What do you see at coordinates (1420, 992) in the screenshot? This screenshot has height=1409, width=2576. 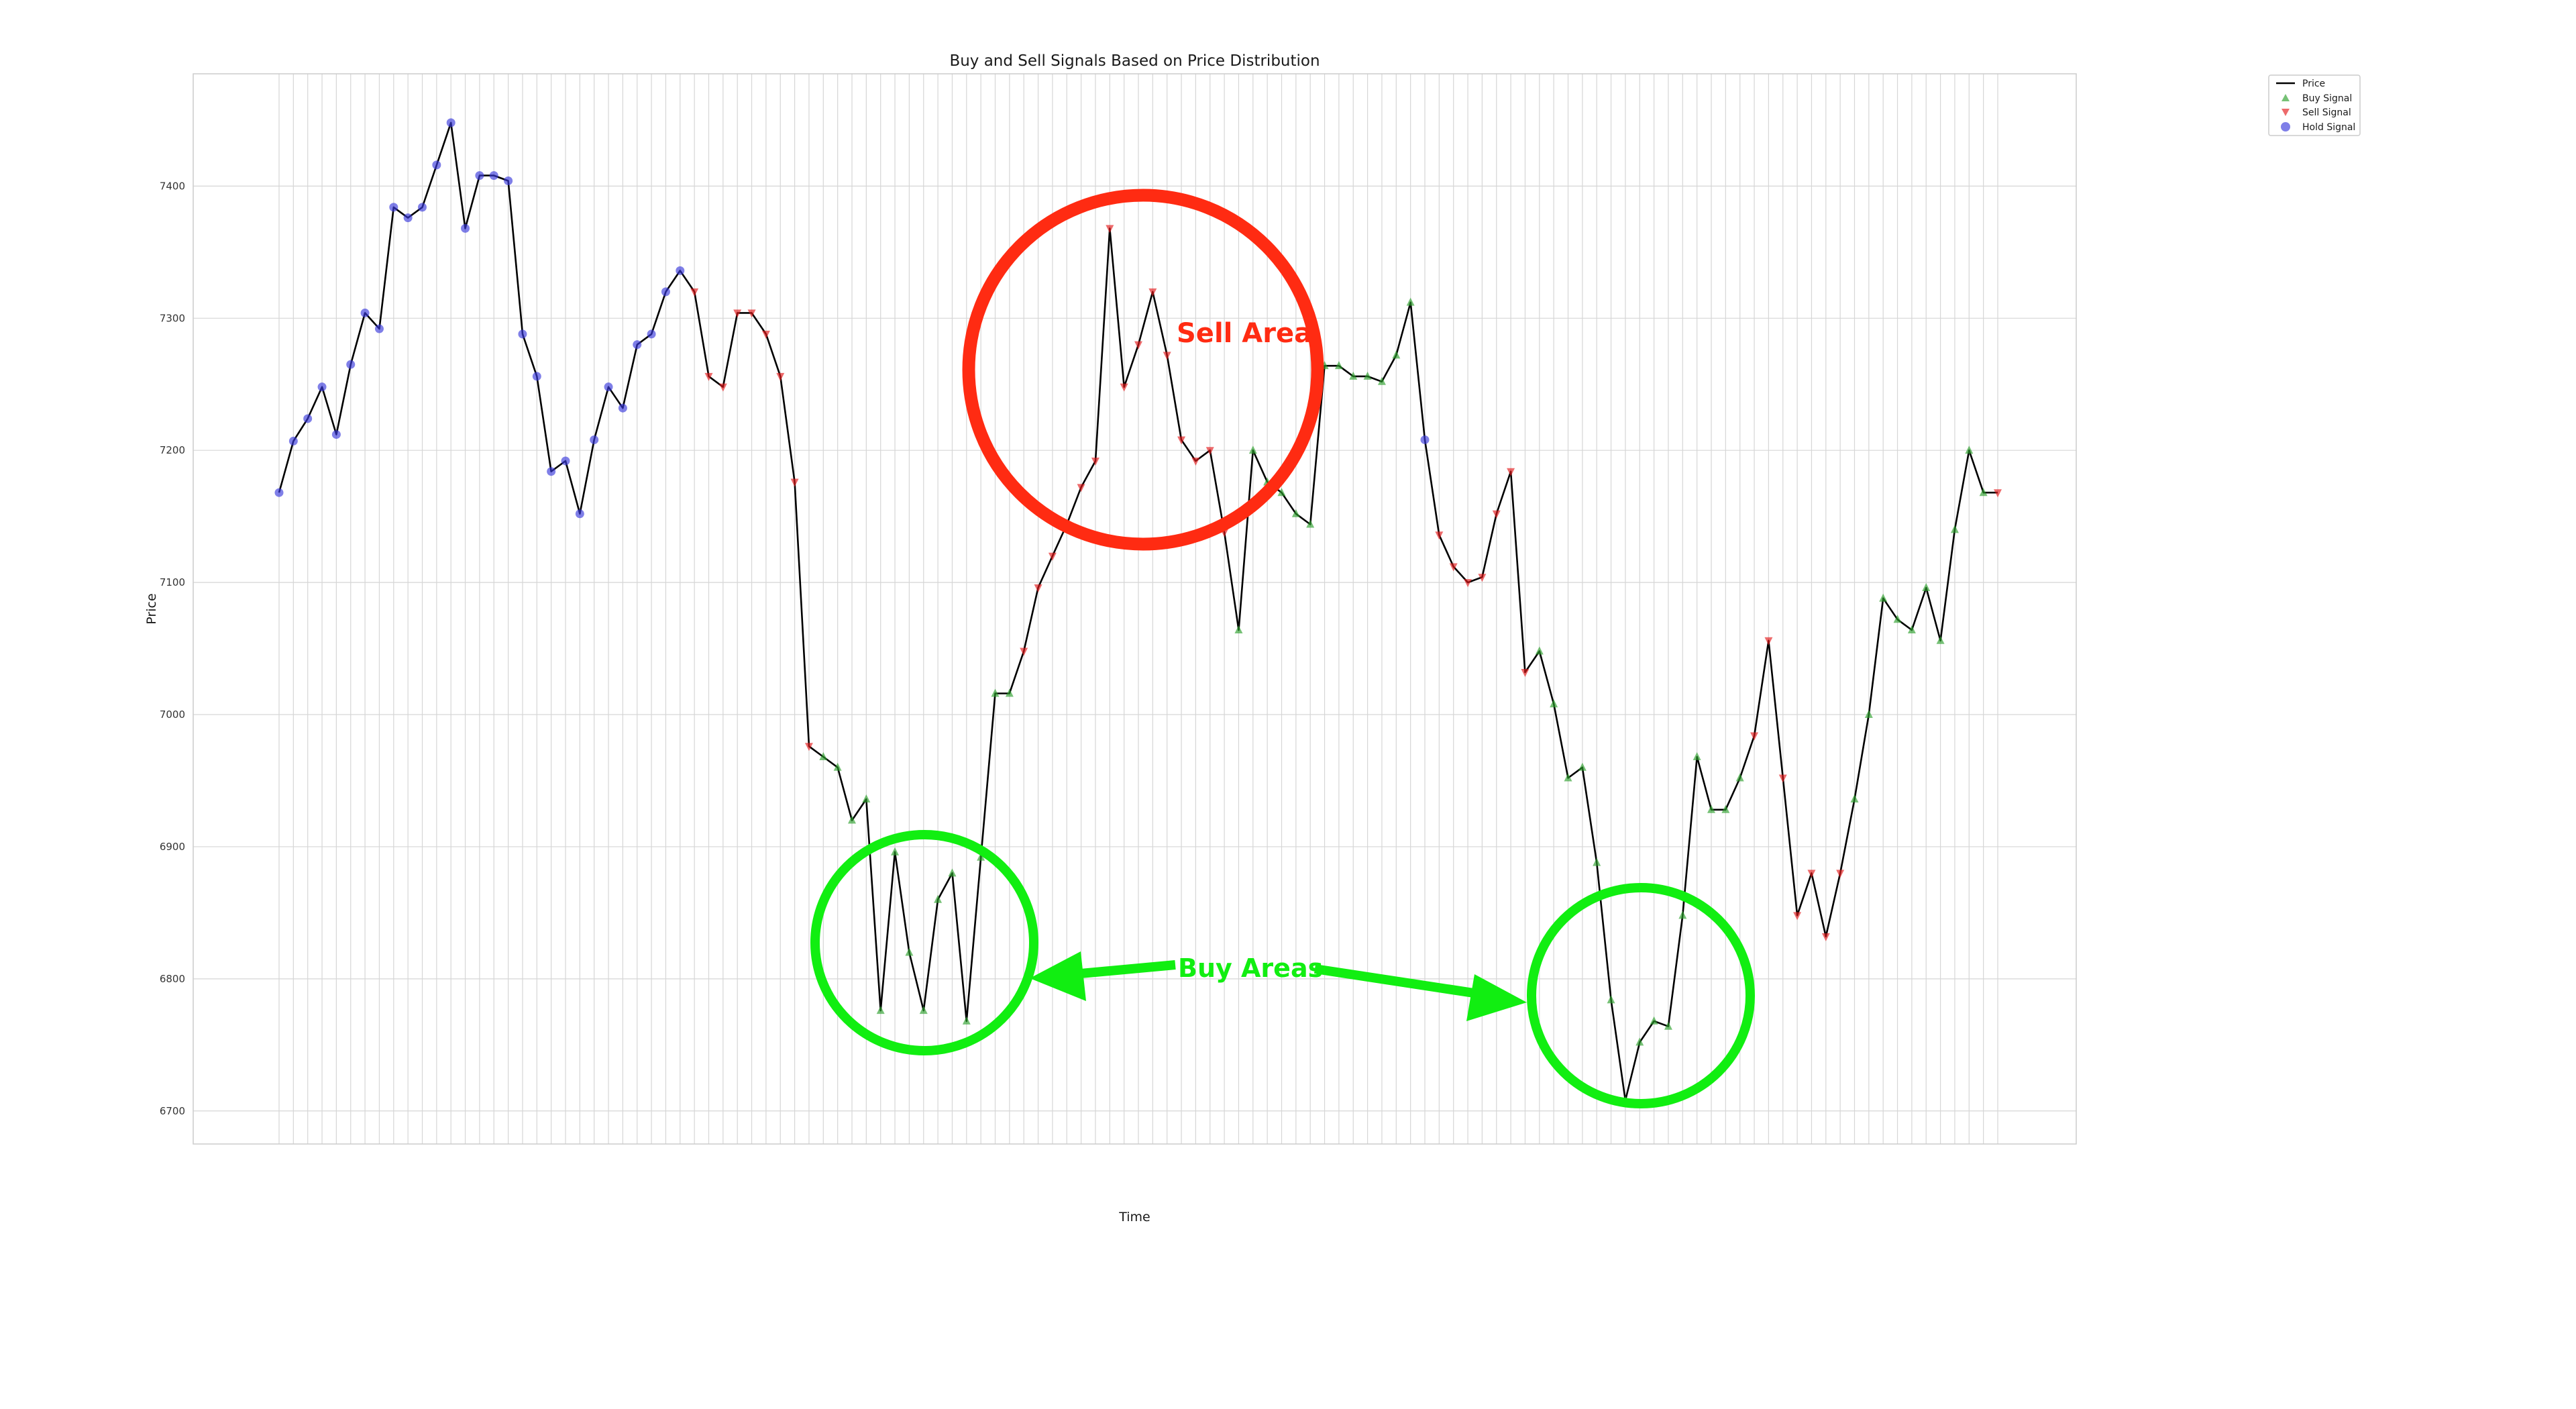 I see `buy-arrow-right` at bounding box center [1420, 992].